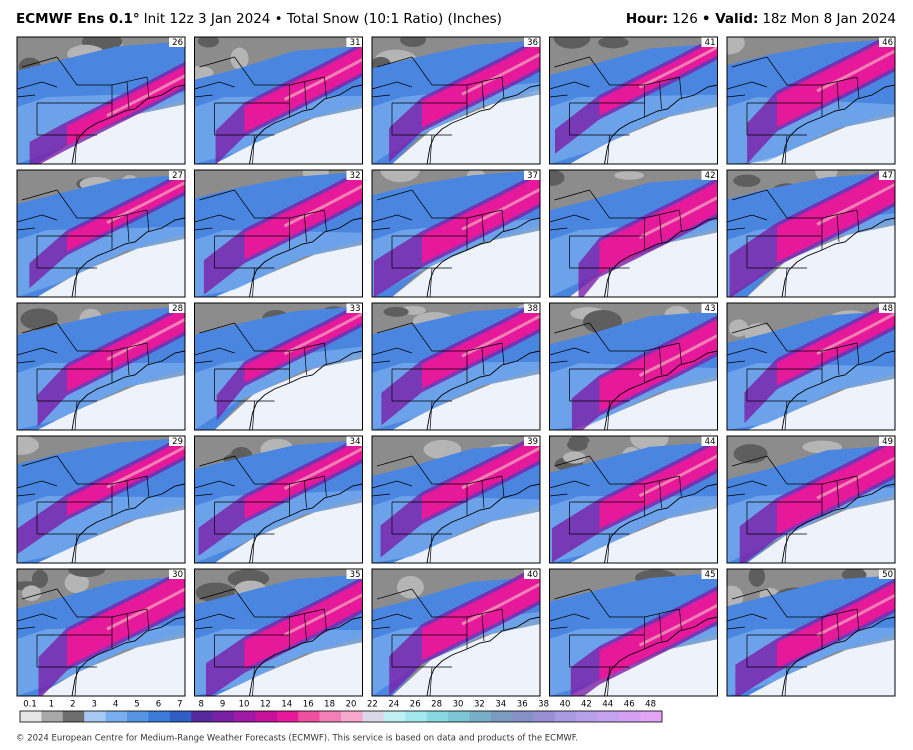 Image resolution: width=913 pixels, height=750 pixels. I want to click on map-panel: 49, so click(811, 499).